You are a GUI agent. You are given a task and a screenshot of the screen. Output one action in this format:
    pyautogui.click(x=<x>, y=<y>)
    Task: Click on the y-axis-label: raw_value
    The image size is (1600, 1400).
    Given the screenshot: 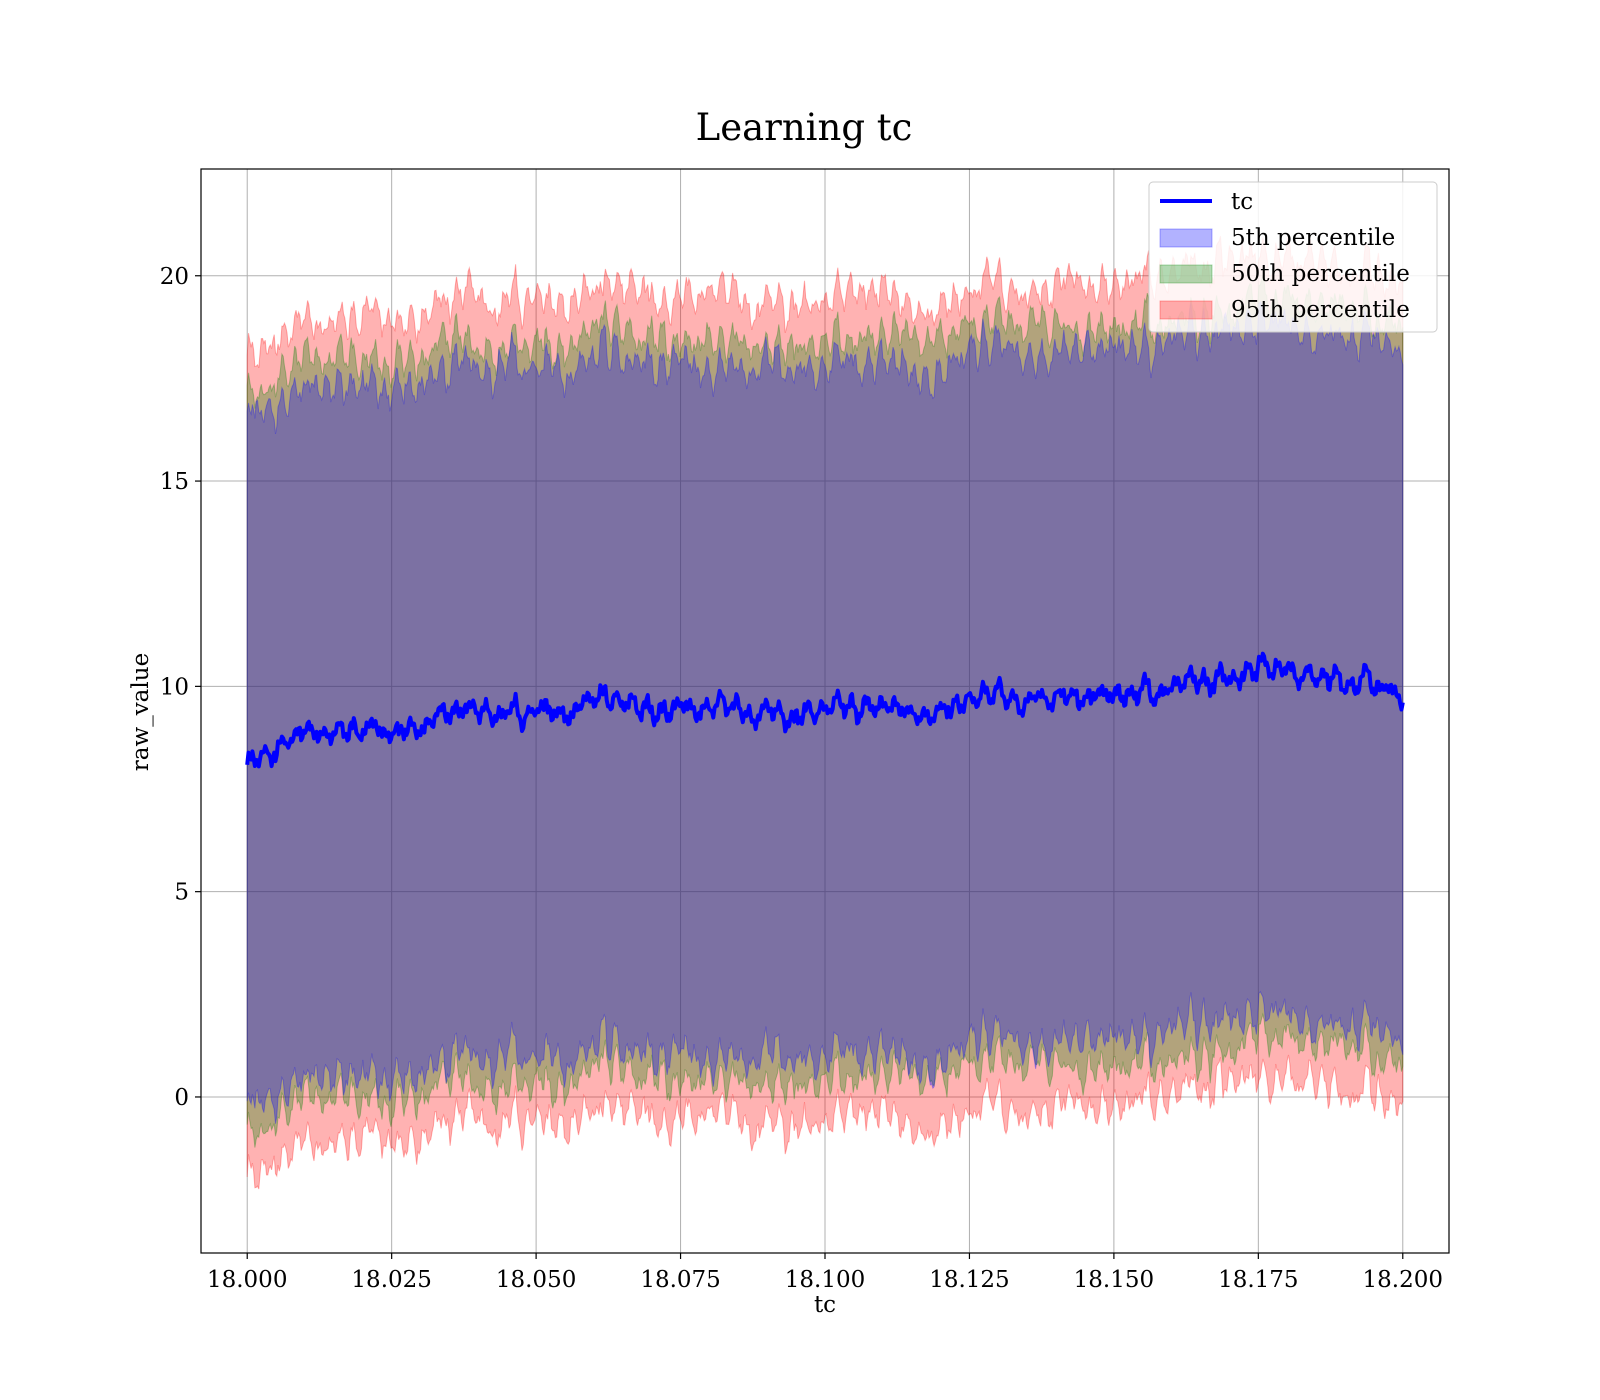 What is the action you would take?
    pyautogui.click(x=141, y=712)
    